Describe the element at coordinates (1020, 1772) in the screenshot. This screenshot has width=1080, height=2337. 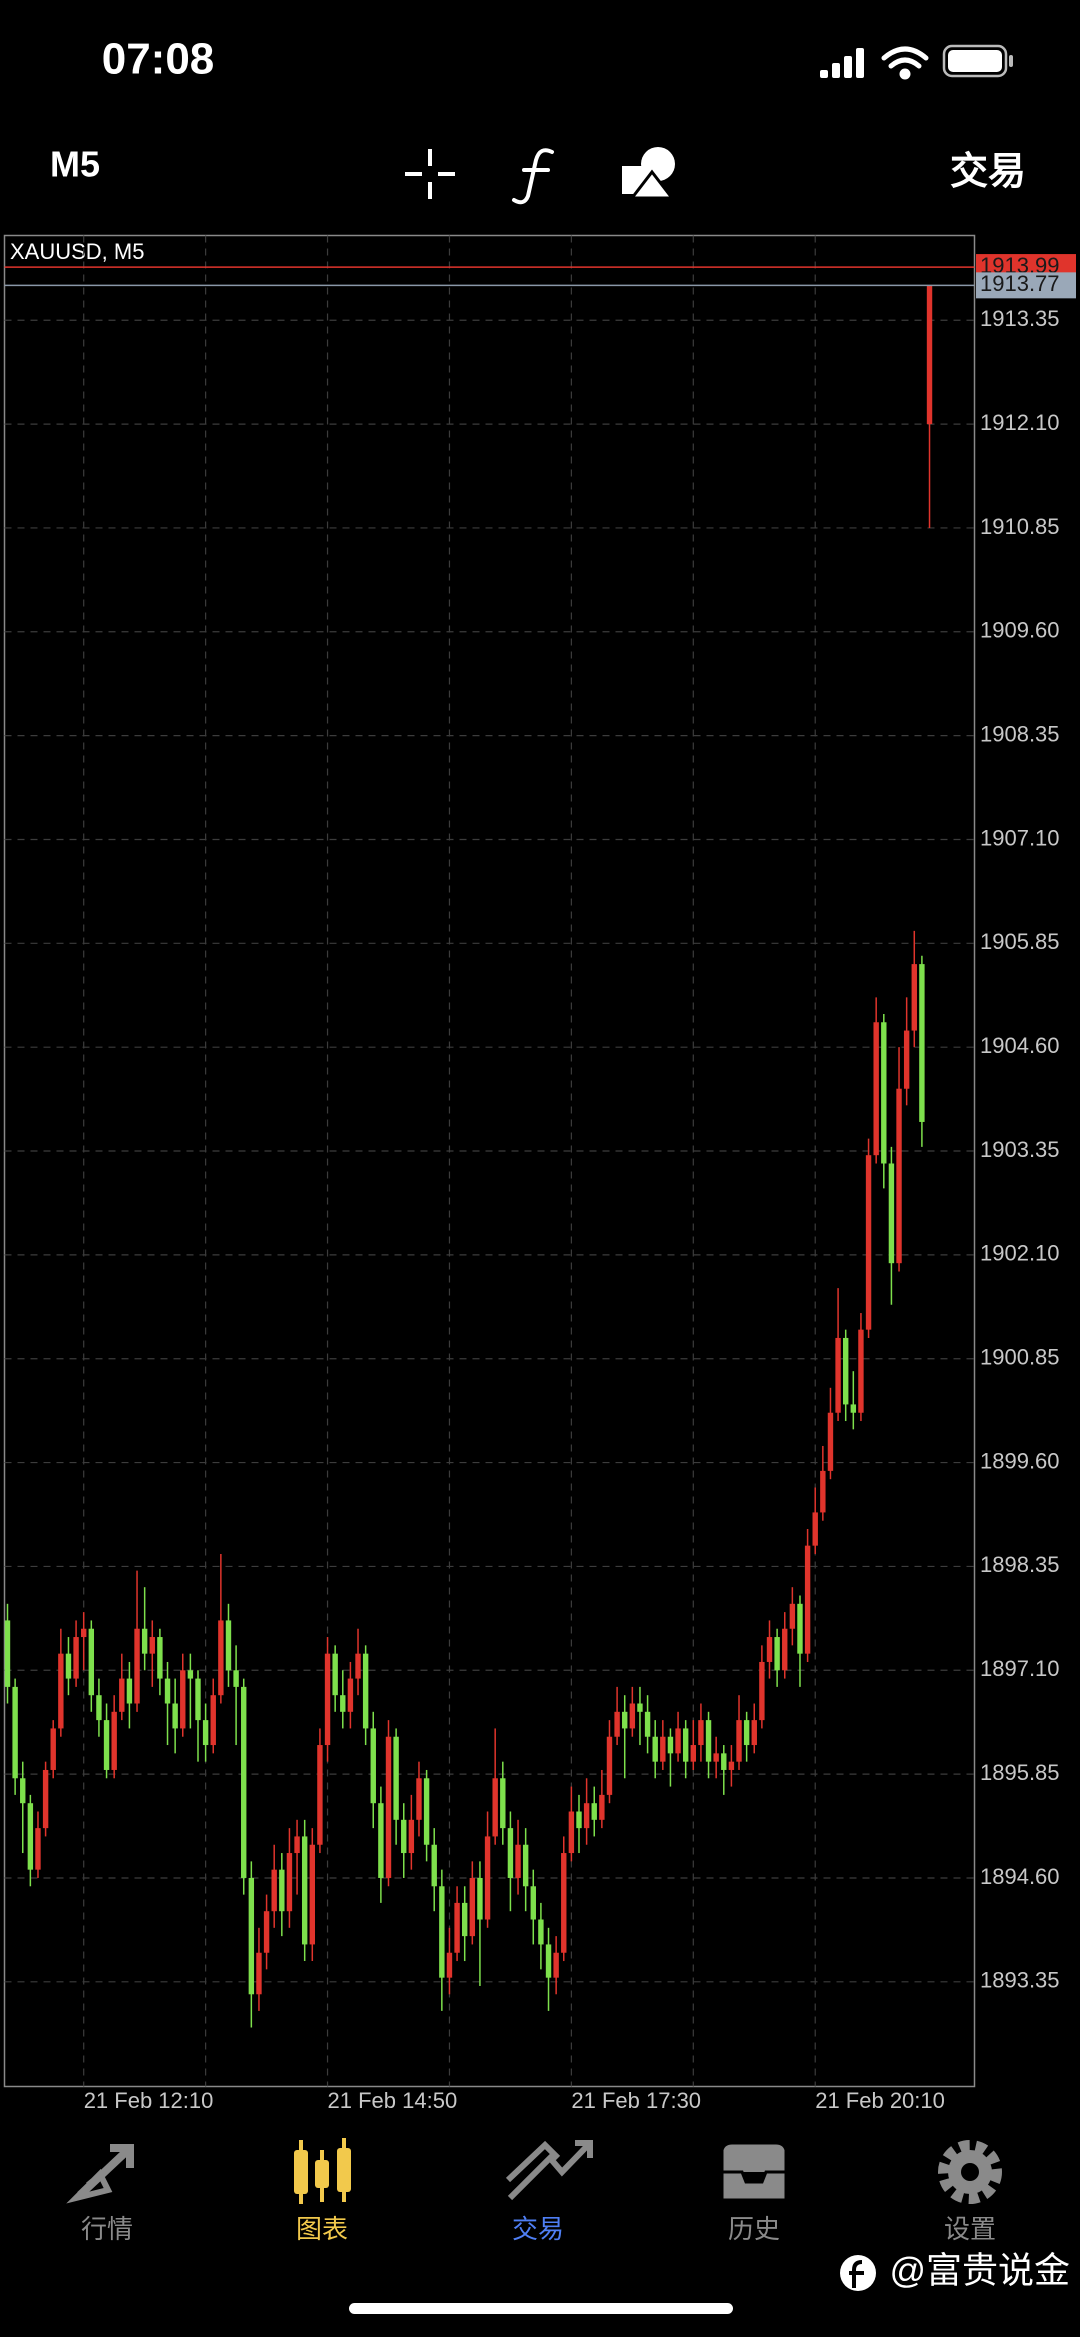
I see `y-tick-label: 1895.85` at that location.